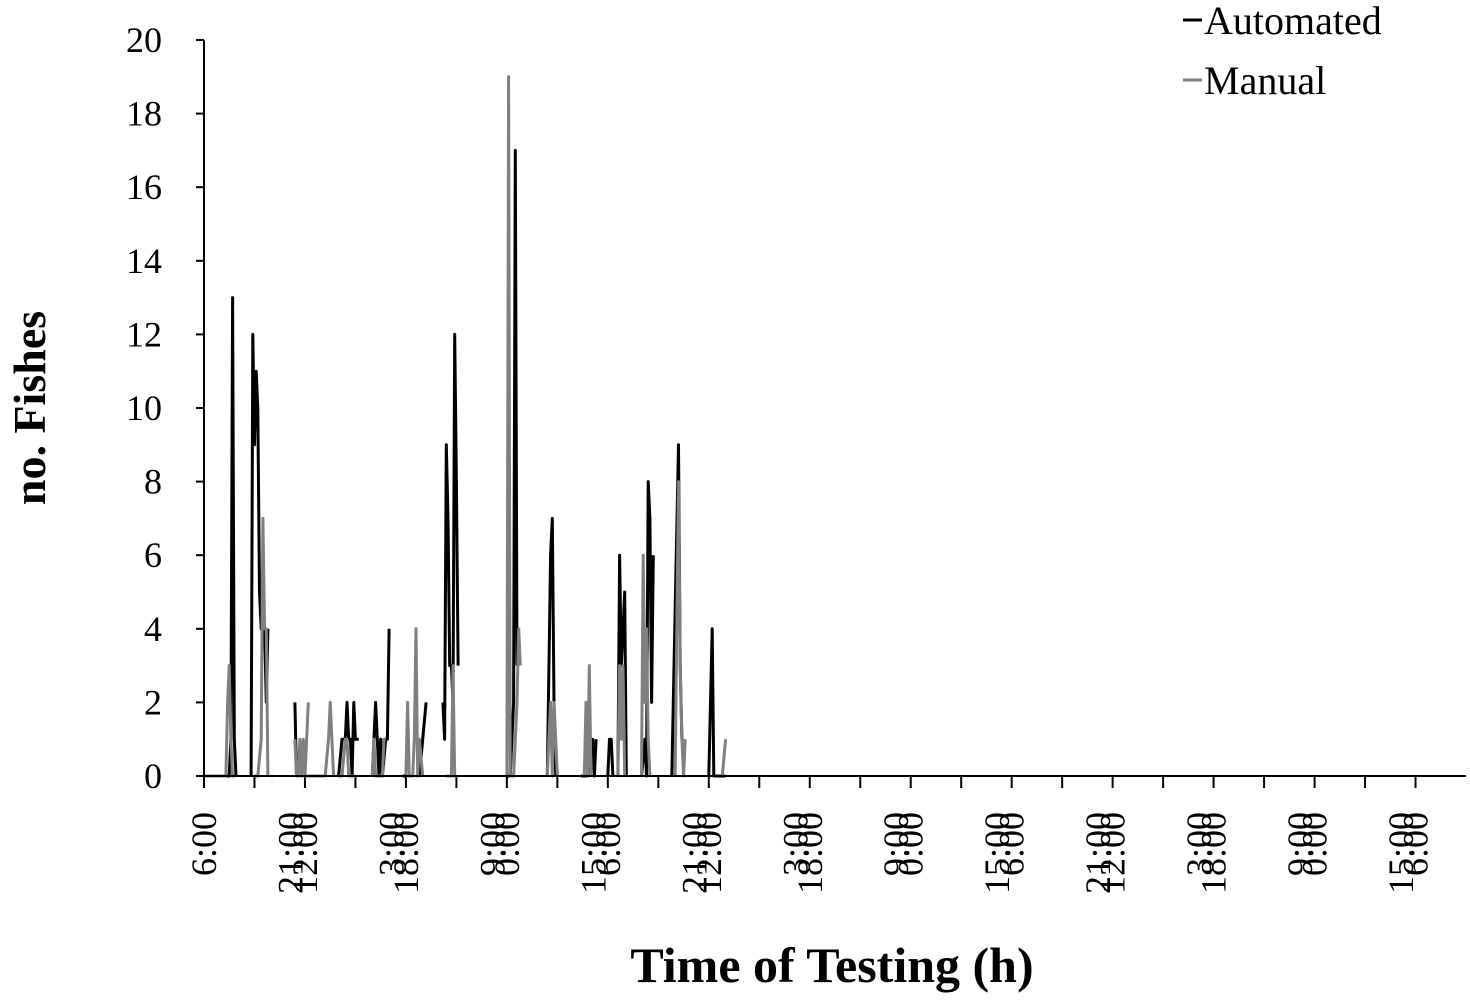 The image size is (1470, 1000). Describe the element at coordinates (1293, 21) in the screenshot. I see `legend-label-automated: Automated` at that location.